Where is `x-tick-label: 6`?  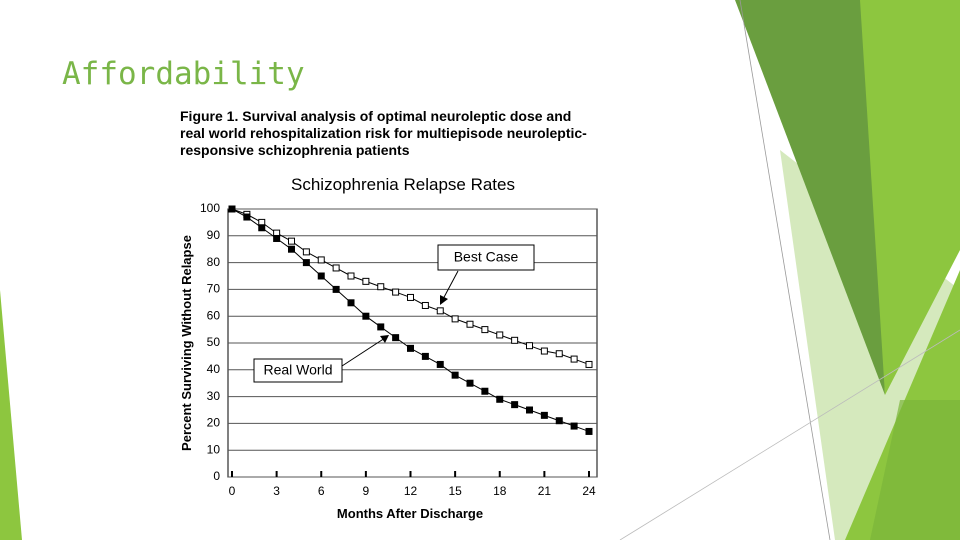 x-tick-label: 6 is located at coordinates (321, 491).